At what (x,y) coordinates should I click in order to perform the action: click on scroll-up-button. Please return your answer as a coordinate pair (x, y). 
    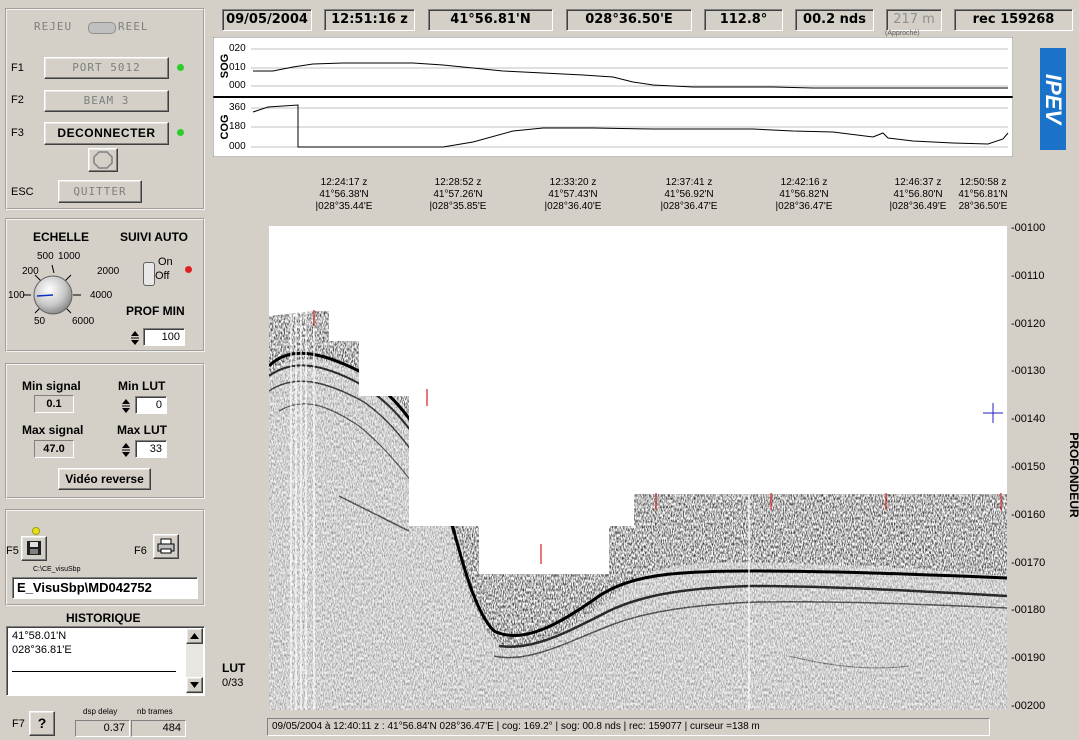
    Looking at the image, I should click on (194, 636).